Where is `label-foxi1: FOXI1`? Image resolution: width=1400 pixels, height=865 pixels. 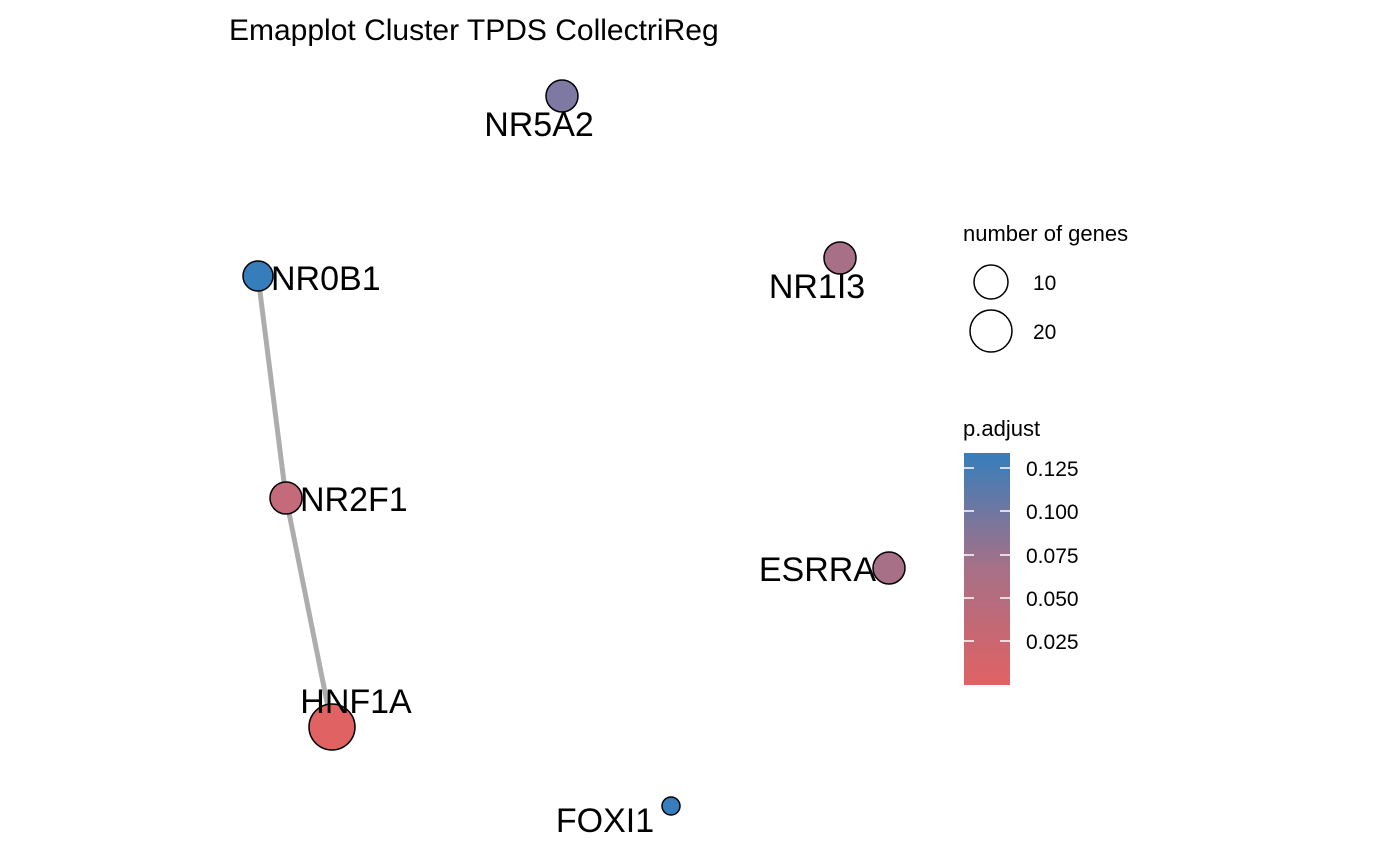
label-foxi1: FOXI1 is located at coordinates (605, 821).